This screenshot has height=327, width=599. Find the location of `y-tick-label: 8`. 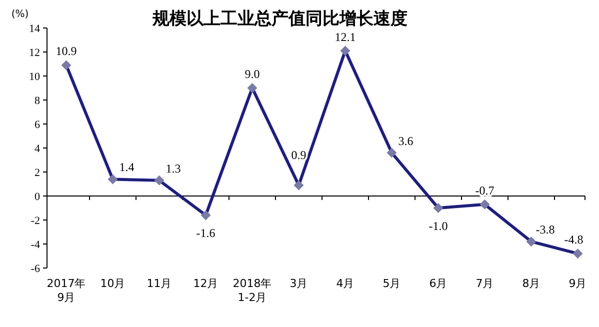

y-tick-label: 8 is located at coordinates (37, 101).